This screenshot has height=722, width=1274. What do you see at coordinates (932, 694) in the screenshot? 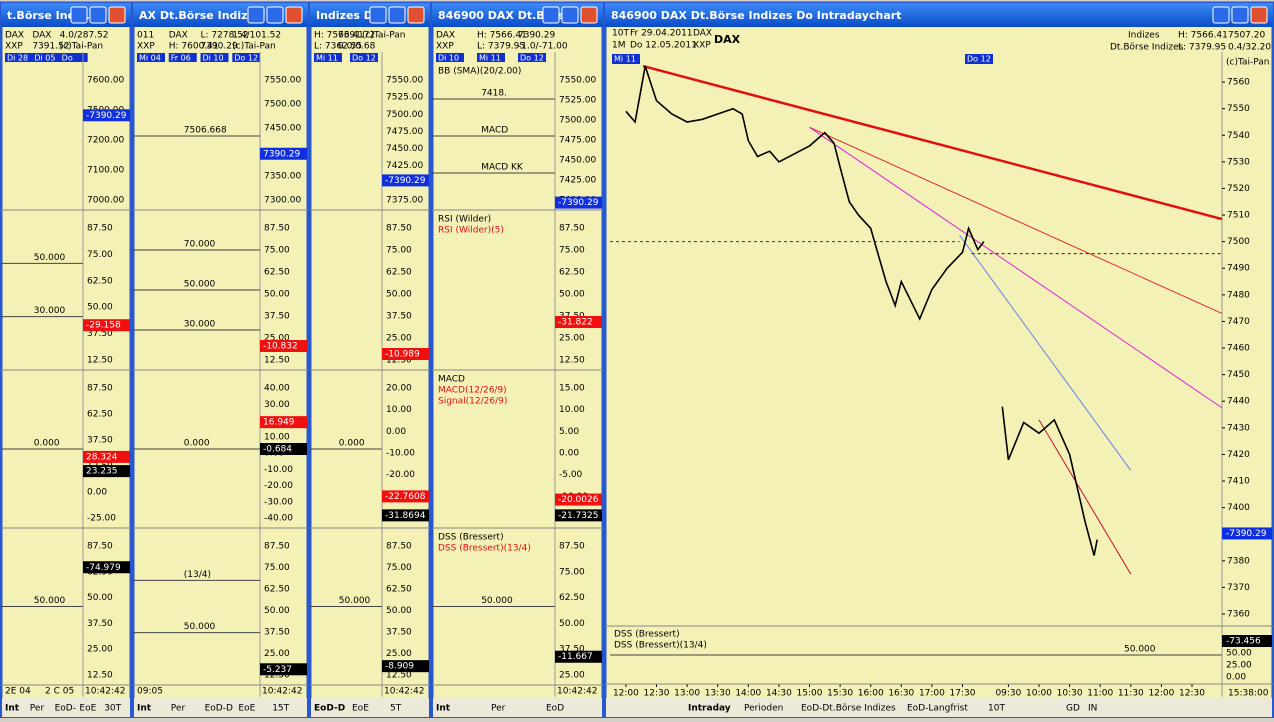
I see `x-tick-label: 17:00` at bounding box center [932, 694].